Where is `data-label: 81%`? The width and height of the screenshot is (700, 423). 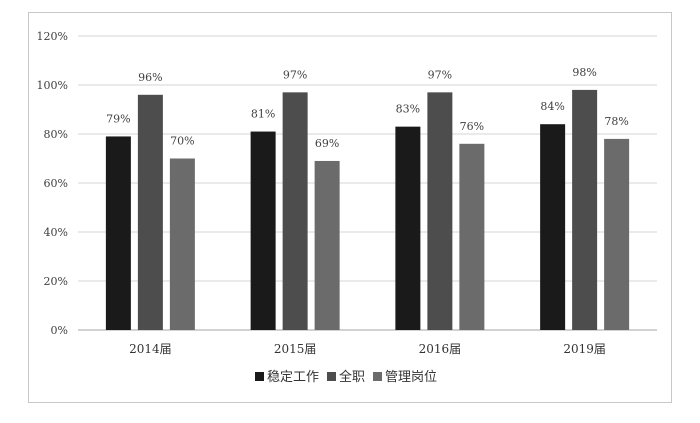
data-label: 81% is located at coordinates (263, 114).